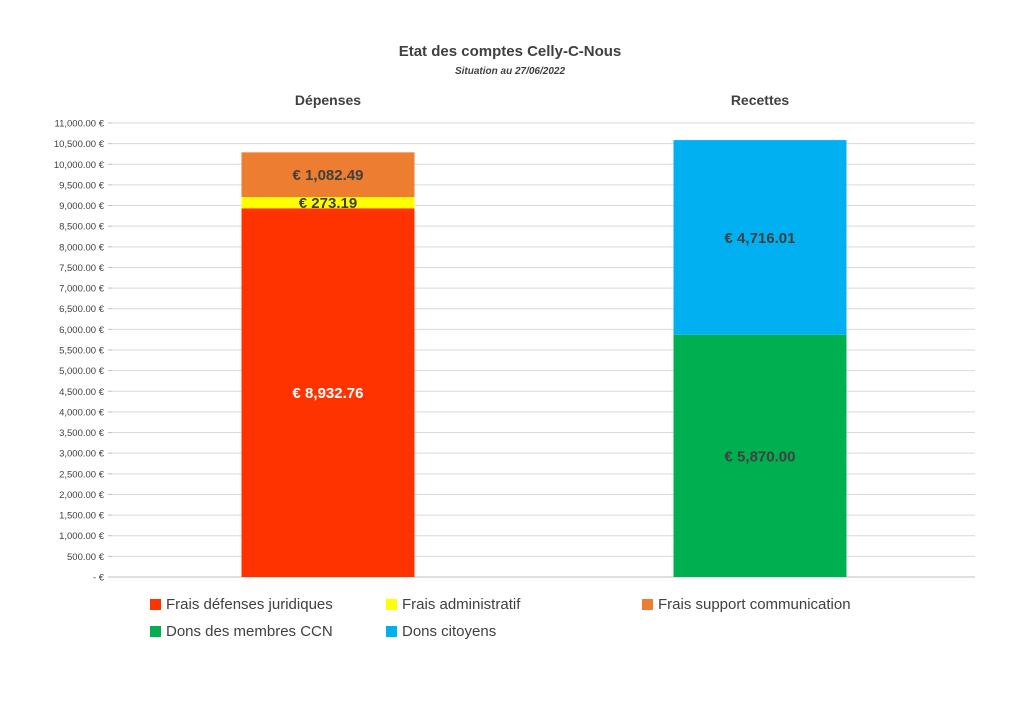 This screenshot has height=715, width=1024. I want to click on y-tick-label: 1,500.00 €, so click(82, 516).